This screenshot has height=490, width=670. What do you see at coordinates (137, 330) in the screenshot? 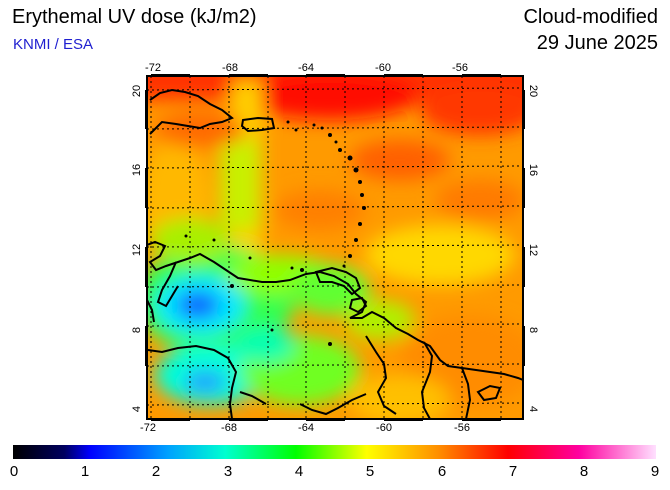
I see `lat-tick-left: 8` at bounding box center [137, 330].